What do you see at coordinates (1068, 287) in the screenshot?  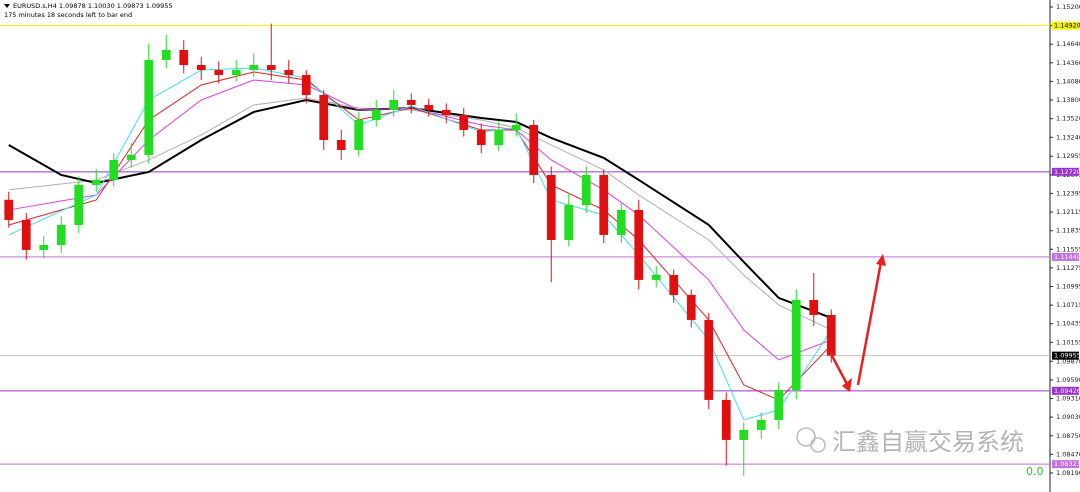 I see `y-tick-label: 1.10995` at bounding box center [1068, 287].